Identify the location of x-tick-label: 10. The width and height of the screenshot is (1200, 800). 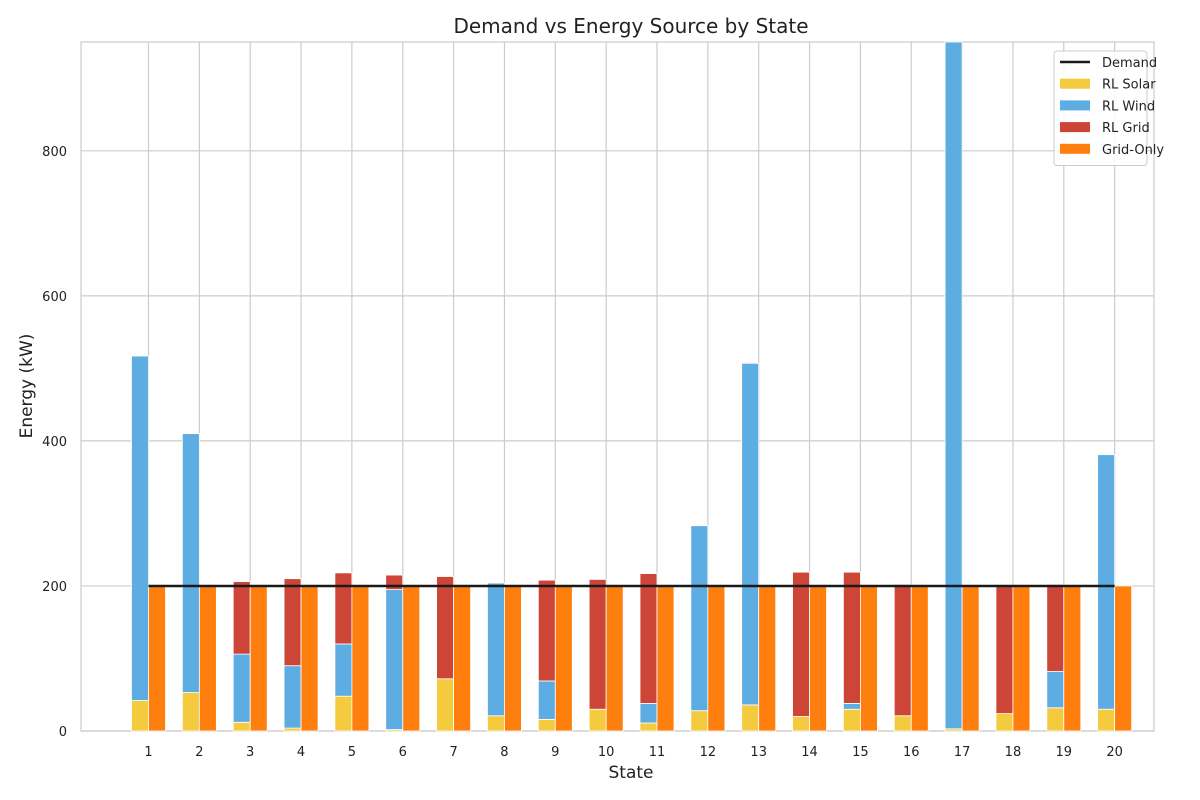
(606, 752).